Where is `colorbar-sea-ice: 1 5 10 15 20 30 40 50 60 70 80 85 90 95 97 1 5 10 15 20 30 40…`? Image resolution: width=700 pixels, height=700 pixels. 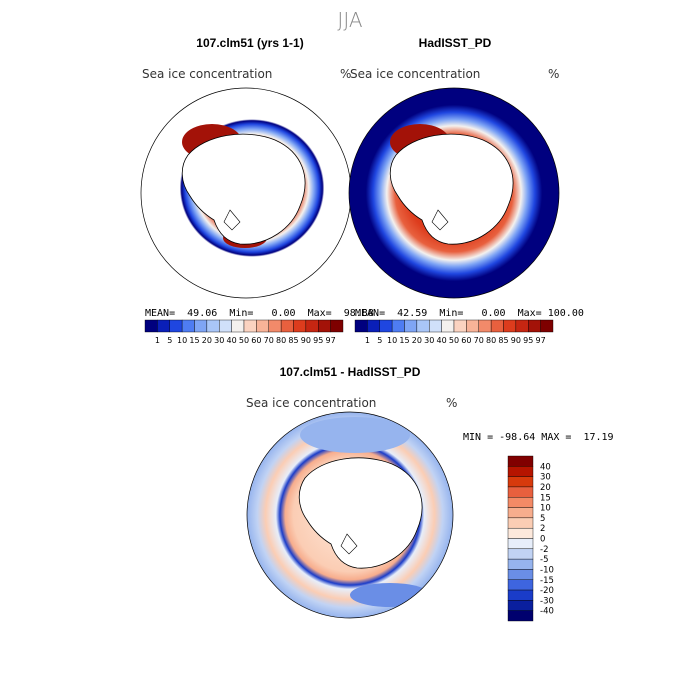
colorbar-sea-ice: 1 5 10 15 20 30 40 50 60 70 80 85 90 95 97 1 5 10 15 20 30 40… is located at coordinates (349, 332).